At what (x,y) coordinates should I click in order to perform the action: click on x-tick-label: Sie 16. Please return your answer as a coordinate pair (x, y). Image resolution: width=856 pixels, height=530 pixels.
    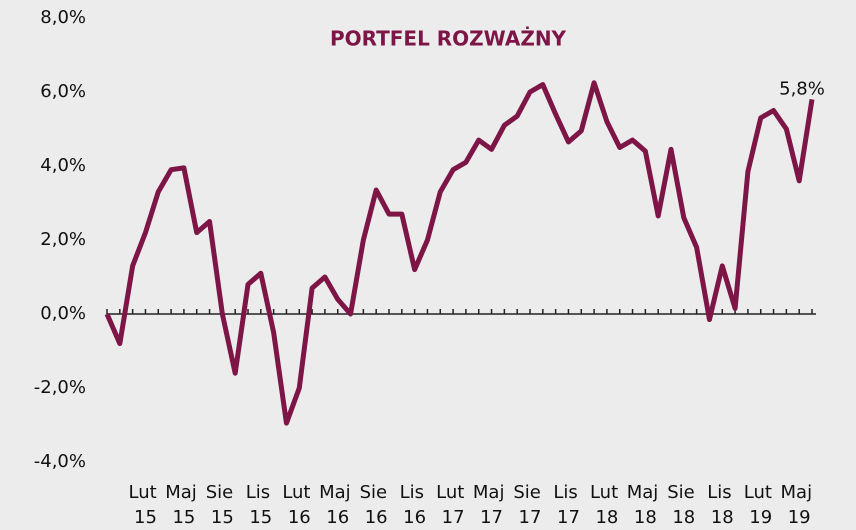
    Looking at the image, I should click on (376, 505).